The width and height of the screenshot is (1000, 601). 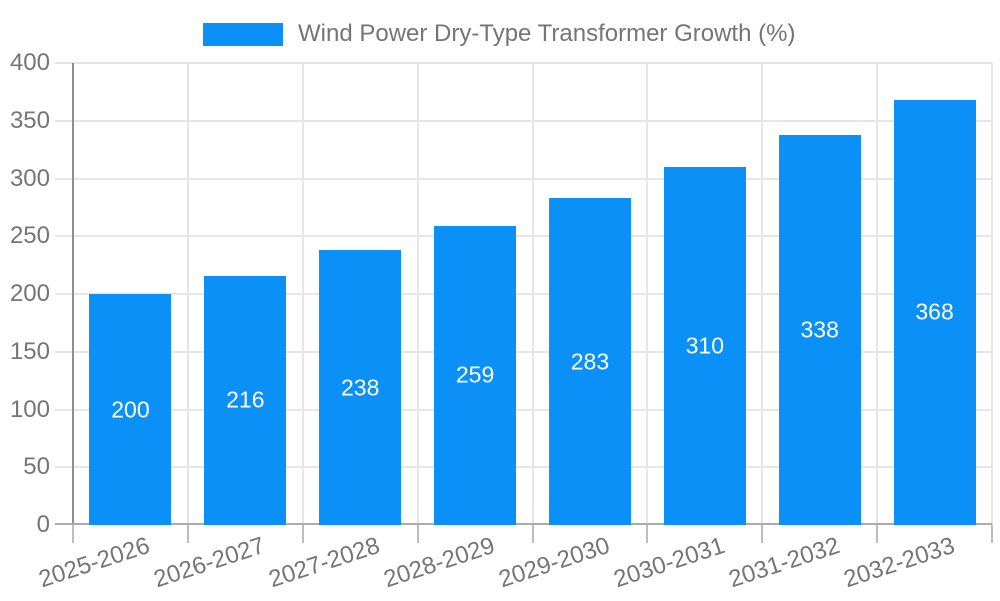 I want to click on bar: 259, so click(x=475, y=375).